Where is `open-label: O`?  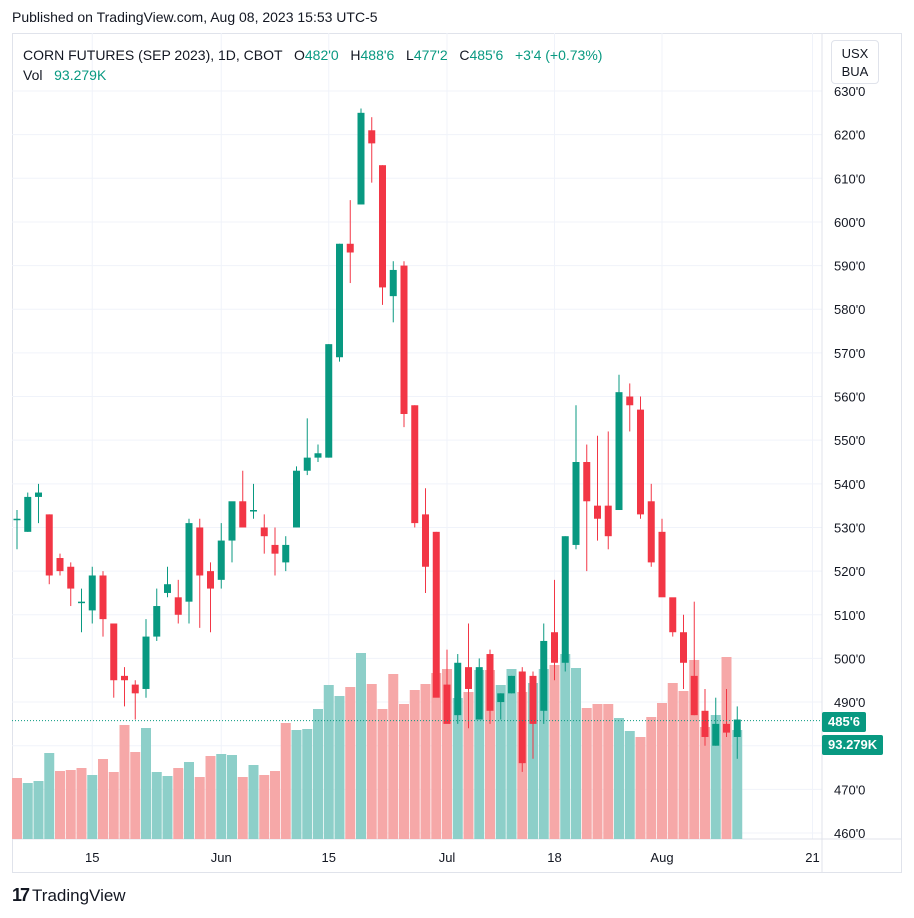
open-label: O is located at coordinates (299, 55).